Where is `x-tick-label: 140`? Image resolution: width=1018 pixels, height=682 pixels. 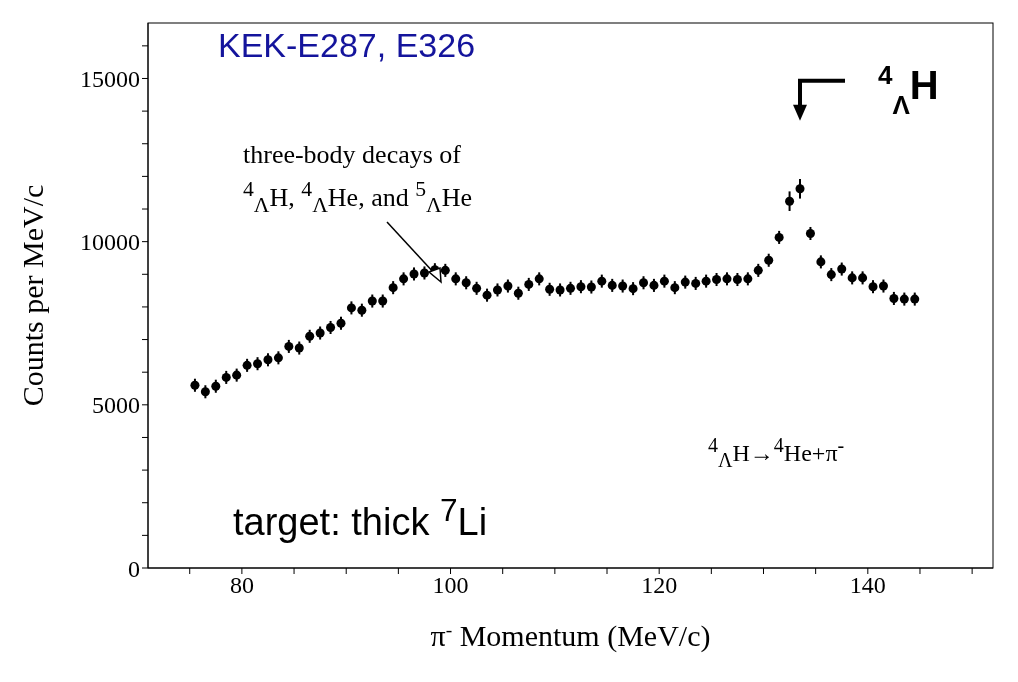
x-tick-label: 140 is located at coordinates (867, 585).